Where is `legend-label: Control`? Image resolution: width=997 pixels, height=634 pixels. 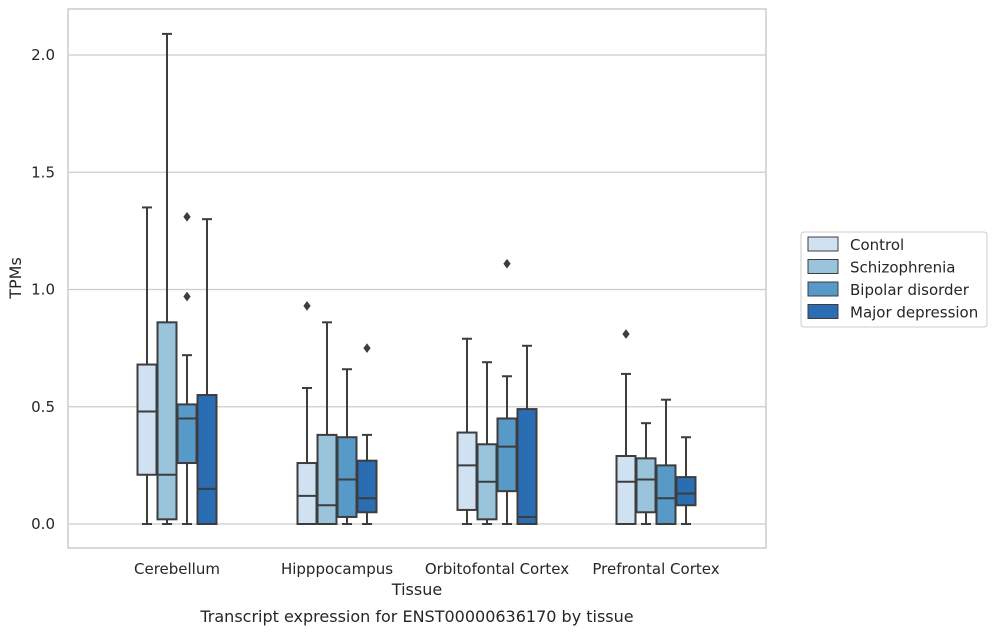
legend-label: Control is located at coordinates (877, 245).